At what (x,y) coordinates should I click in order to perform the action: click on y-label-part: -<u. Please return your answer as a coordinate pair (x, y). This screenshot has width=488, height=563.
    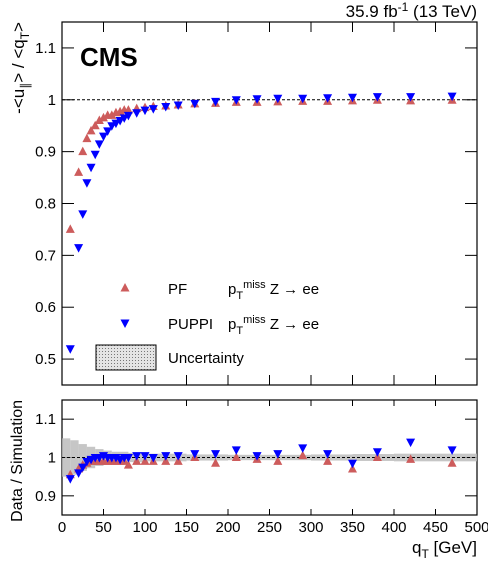
    Looking at the image, I should click on (18, 101).